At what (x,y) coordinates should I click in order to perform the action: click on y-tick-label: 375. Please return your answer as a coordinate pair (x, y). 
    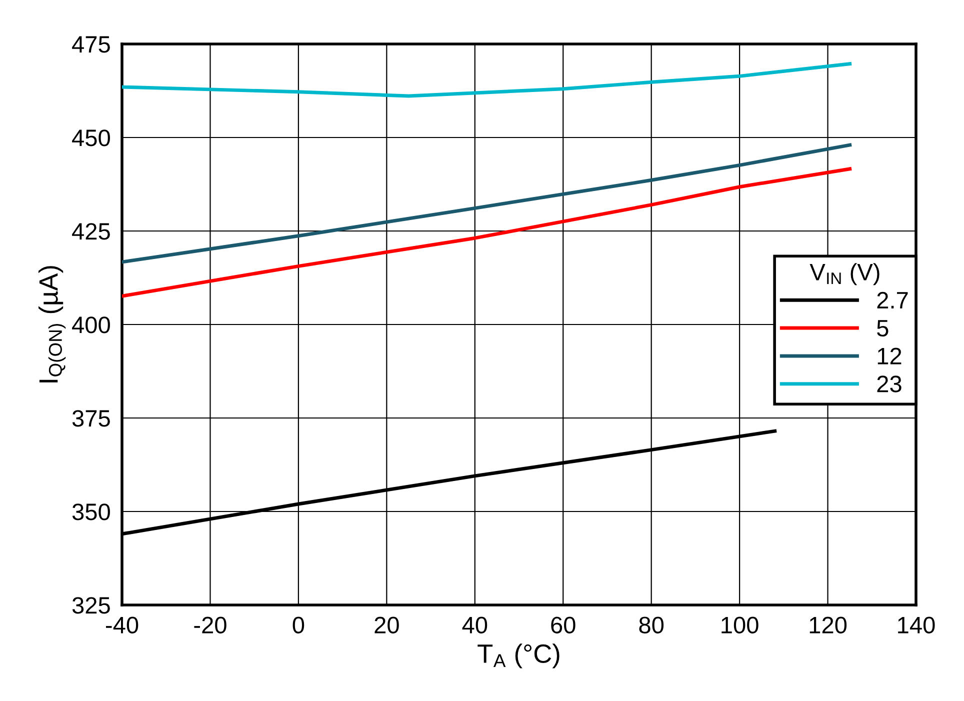
    Looking at the image, I should click on (91, 418).